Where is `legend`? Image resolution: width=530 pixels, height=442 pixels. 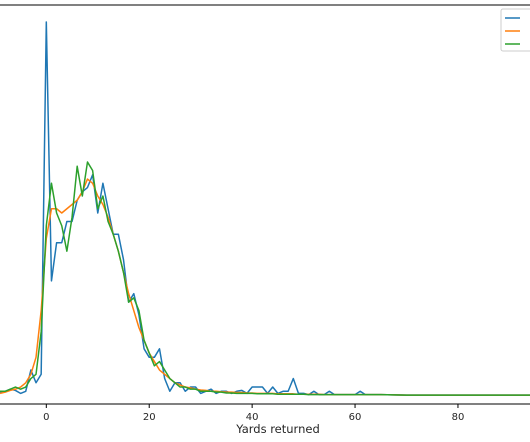 legend is located at coordinates (515, 30).